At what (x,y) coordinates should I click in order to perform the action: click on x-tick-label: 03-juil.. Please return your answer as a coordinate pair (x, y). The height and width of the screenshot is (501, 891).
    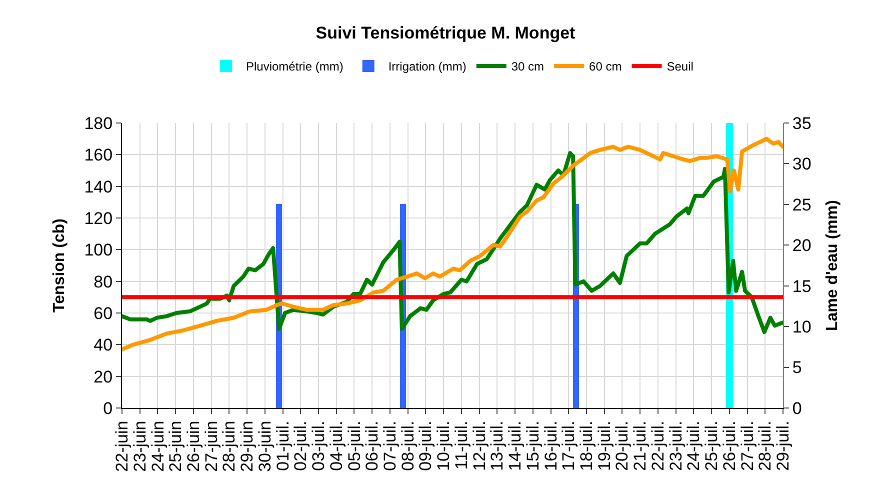
    Looking at the image, I should click on (318, 445).